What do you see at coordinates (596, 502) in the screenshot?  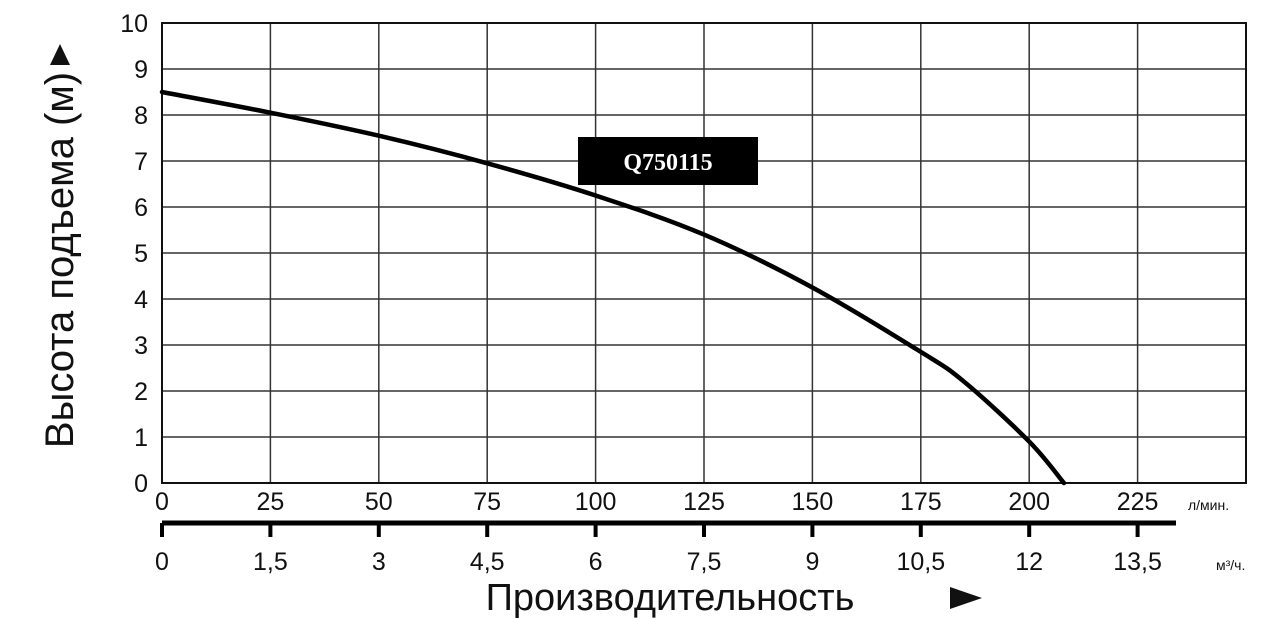 I see `x-tick-label: 100` at bounding box center [596, 502].